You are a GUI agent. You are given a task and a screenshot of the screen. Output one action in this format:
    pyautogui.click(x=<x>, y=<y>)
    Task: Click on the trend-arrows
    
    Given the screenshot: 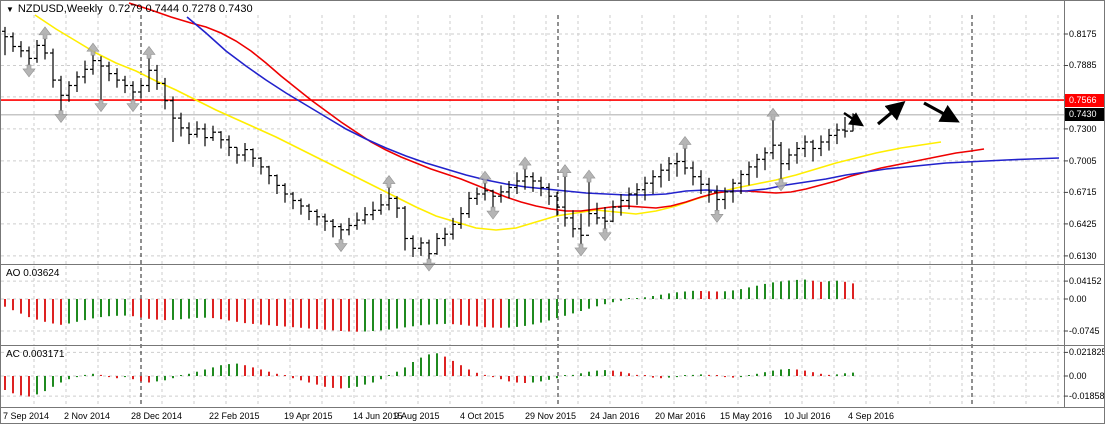 What is the action you would take?
    pyautogui.click(x=901, y=113)
    